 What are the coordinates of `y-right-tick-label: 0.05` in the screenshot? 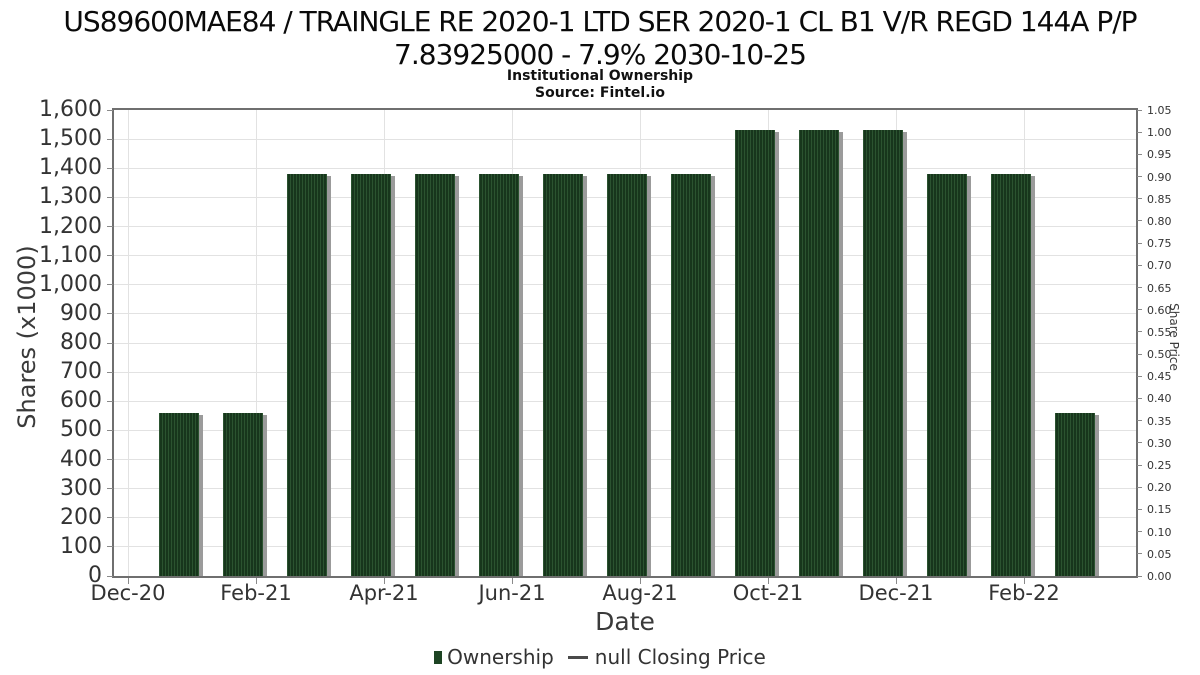 It's located at (1159, 554).